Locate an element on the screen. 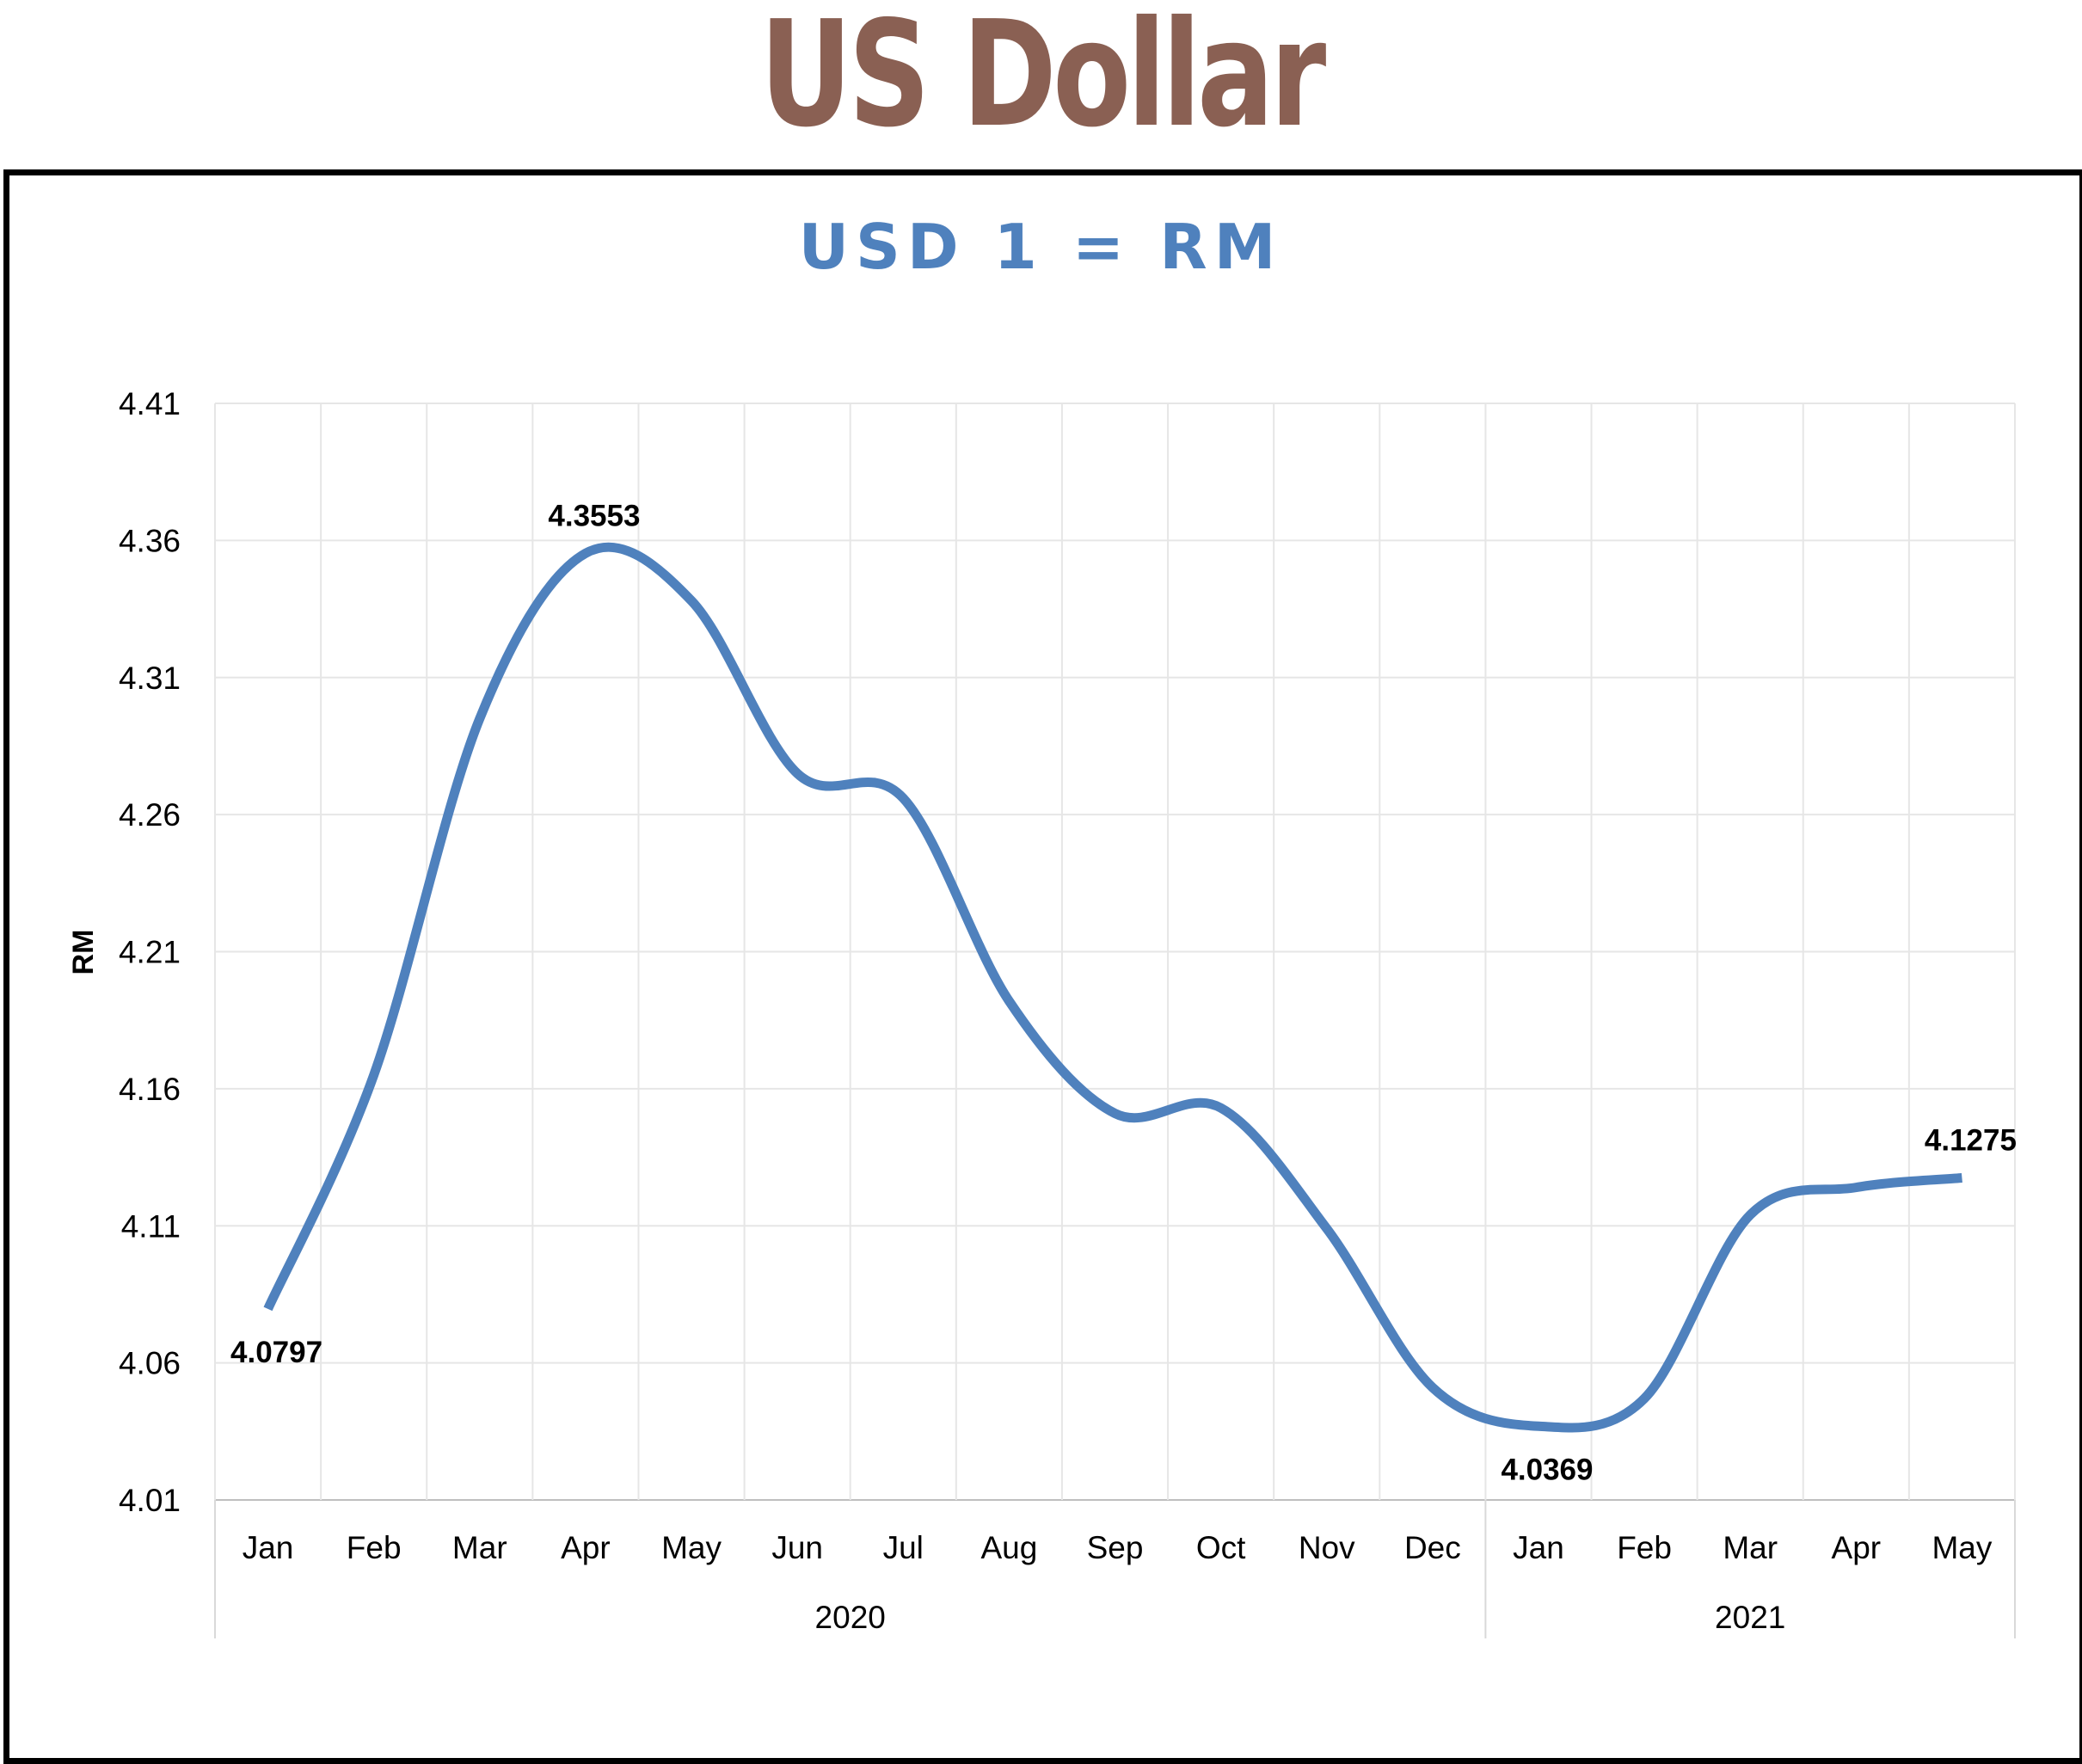  y-tick-label: 4.36 is located at coordinates (150, 541).